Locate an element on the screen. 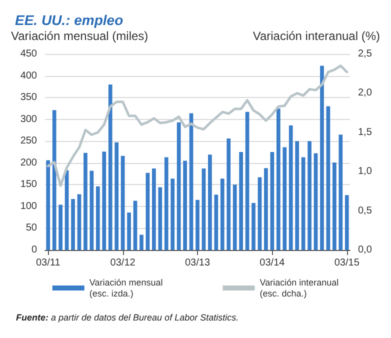  y-tick-label: 400 is located at coordinates (29, 76).